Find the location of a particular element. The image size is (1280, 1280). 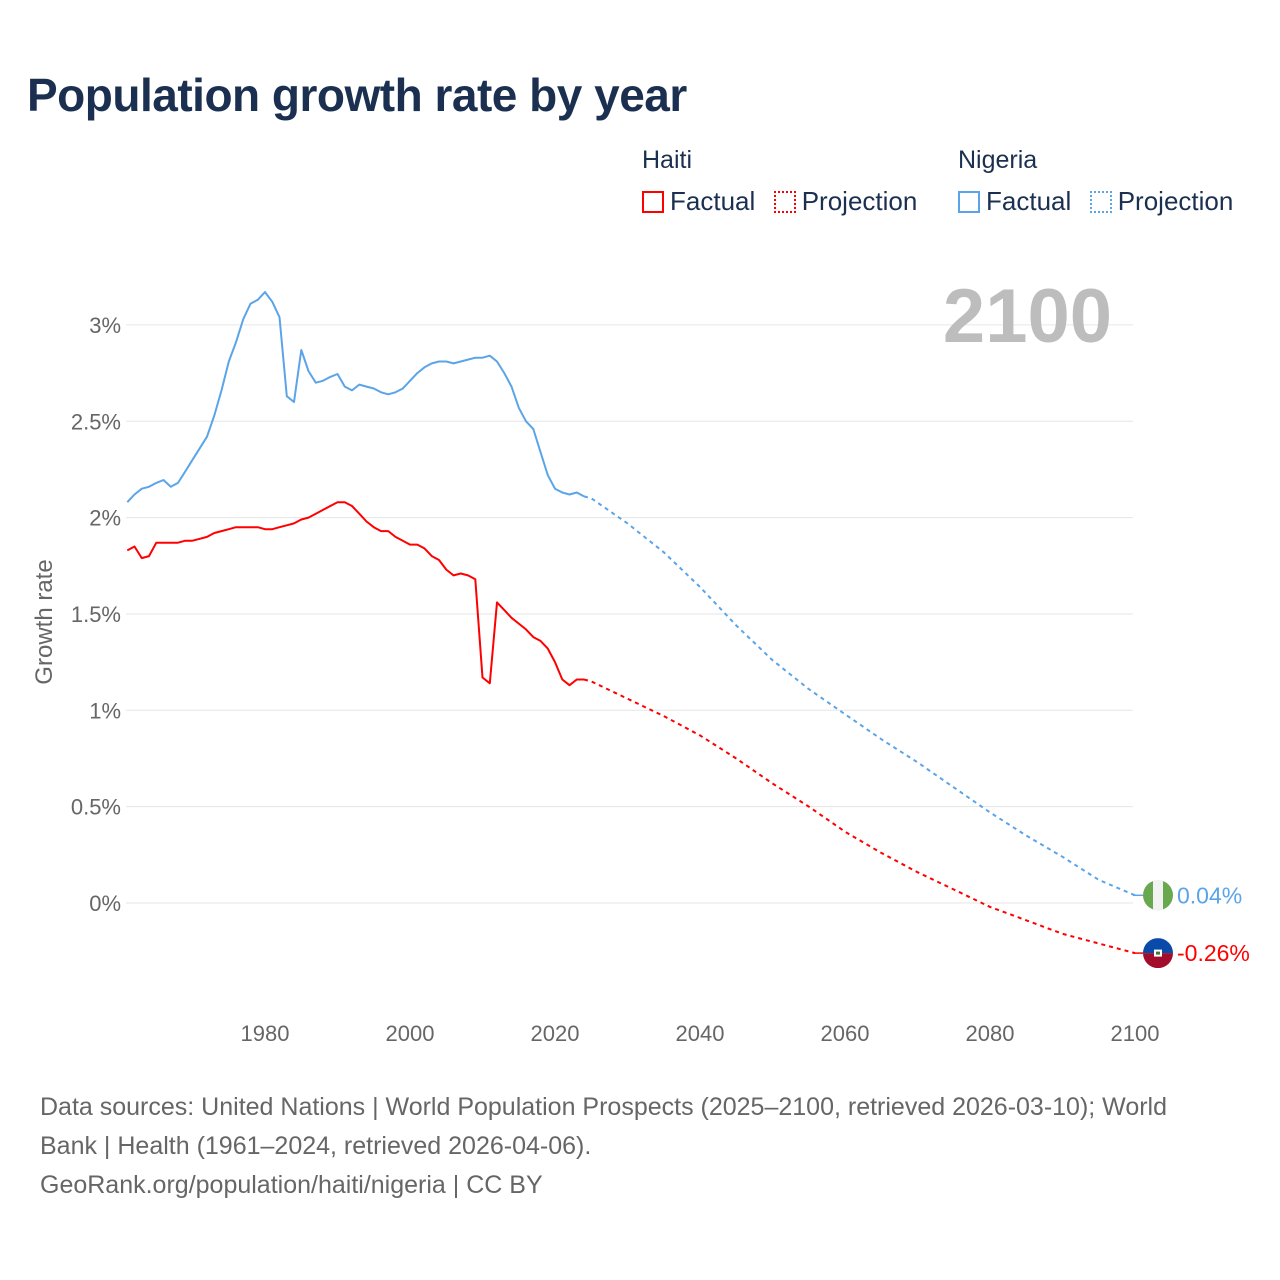

haiti-factual-line is located at coordinates (355, 594).